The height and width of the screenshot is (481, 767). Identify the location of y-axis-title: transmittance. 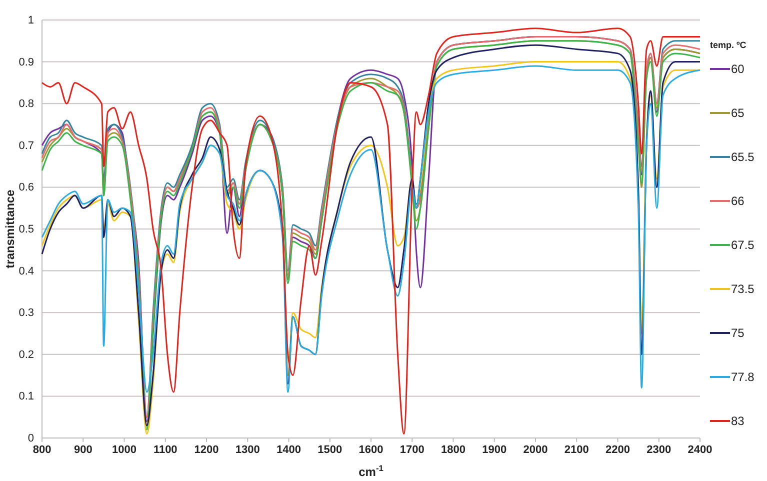
(10, 228).